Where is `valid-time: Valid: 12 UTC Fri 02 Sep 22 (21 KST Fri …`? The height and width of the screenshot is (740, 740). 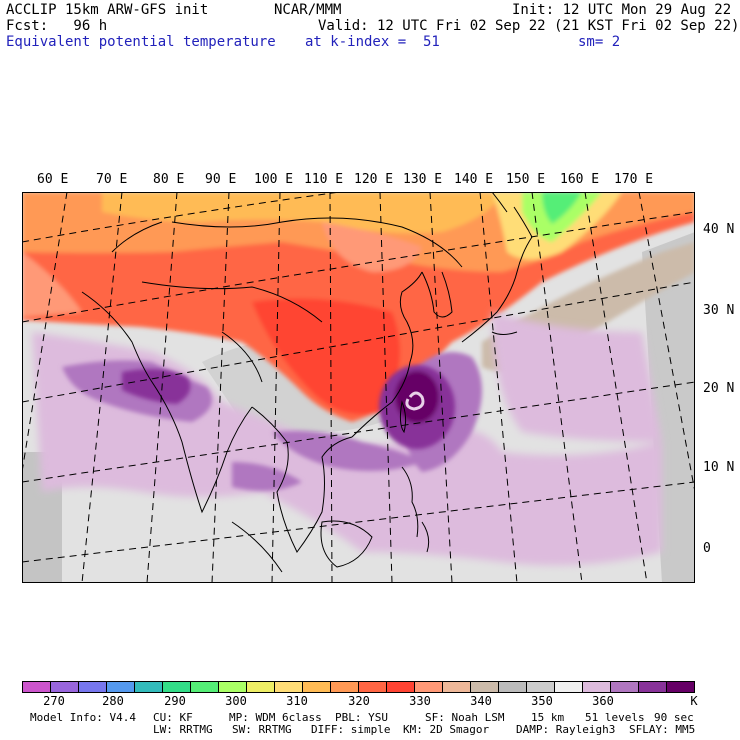 valid-time: Valid: 12 UTC Fri 02 Sep 22 (21 KST Fri … is located at coordinates (529, 26).